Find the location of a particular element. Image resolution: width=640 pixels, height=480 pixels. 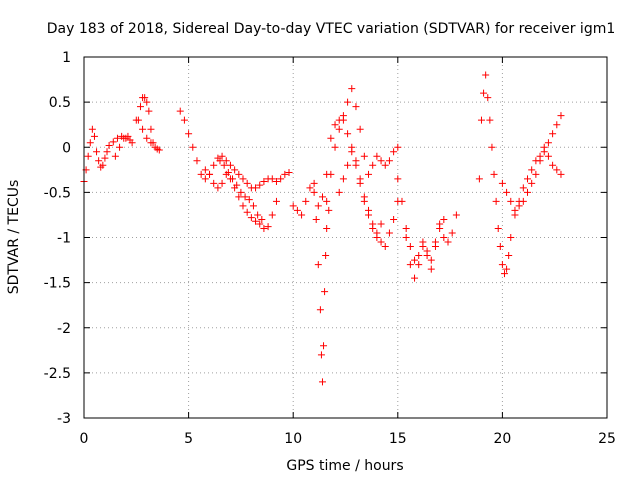

series-arc9 is located at coordinates (362, 183).